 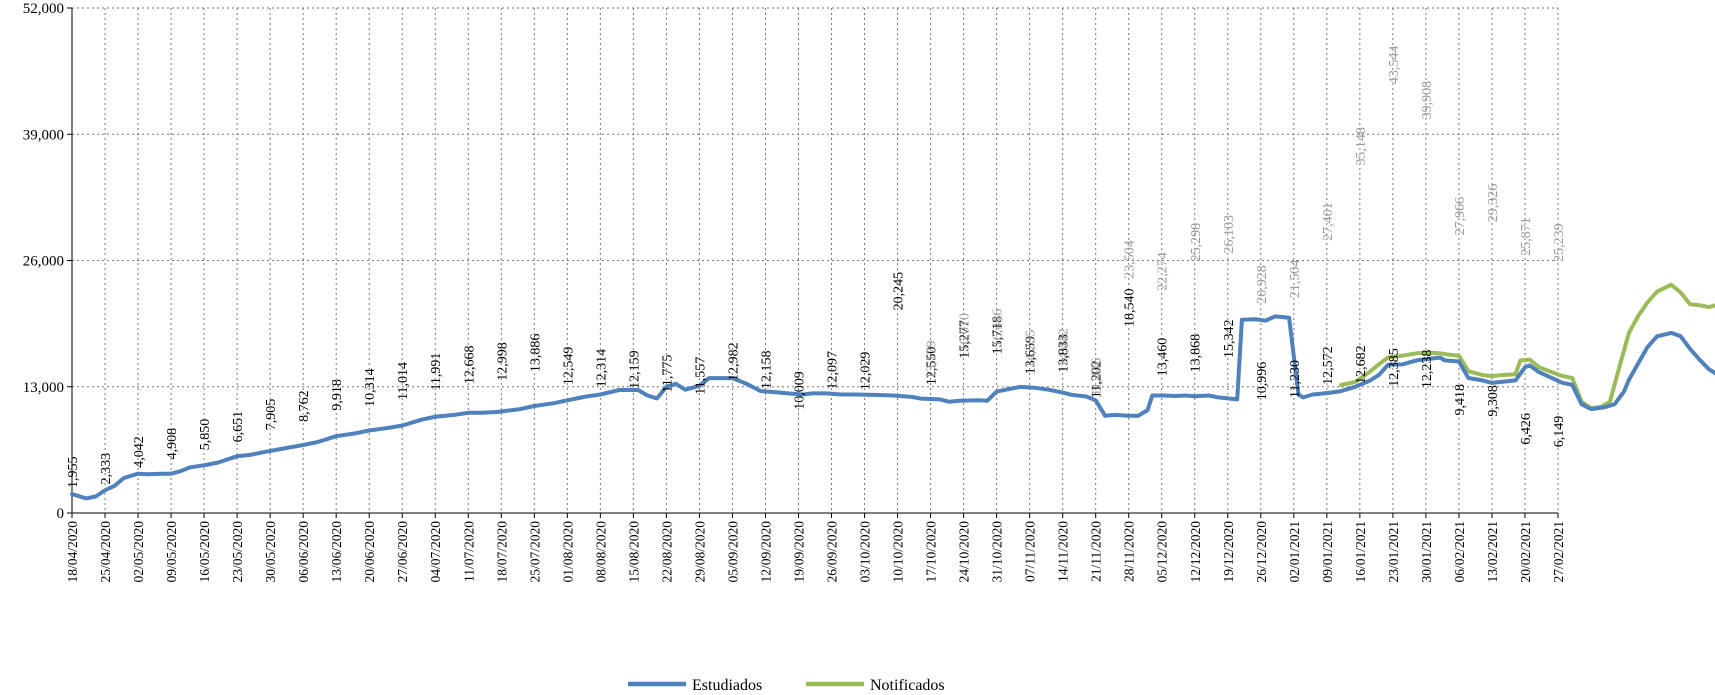 What do you see at coordinates (271, 415) in the screenshot?
I see `data-label-estudiados: 7,905` at bounding box center [271, 415].